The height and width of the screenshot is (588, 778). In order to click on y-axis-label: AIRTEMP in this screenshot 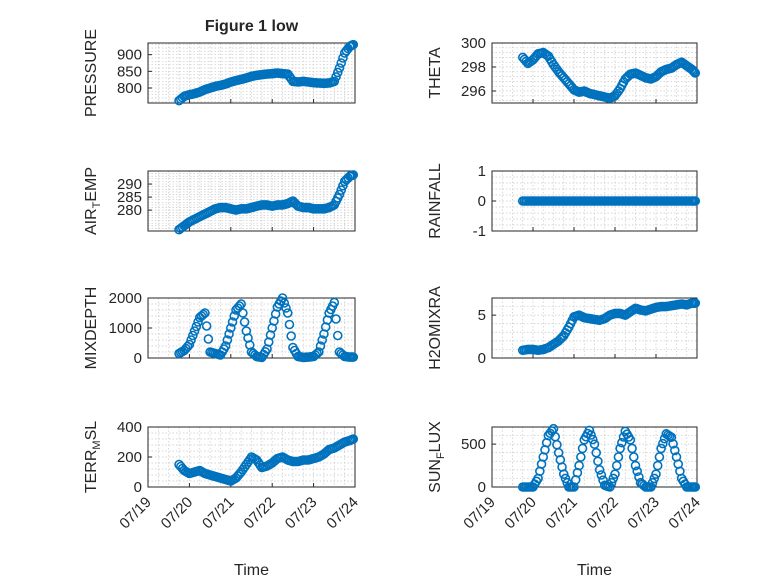, I will do `click(93, 201)`.